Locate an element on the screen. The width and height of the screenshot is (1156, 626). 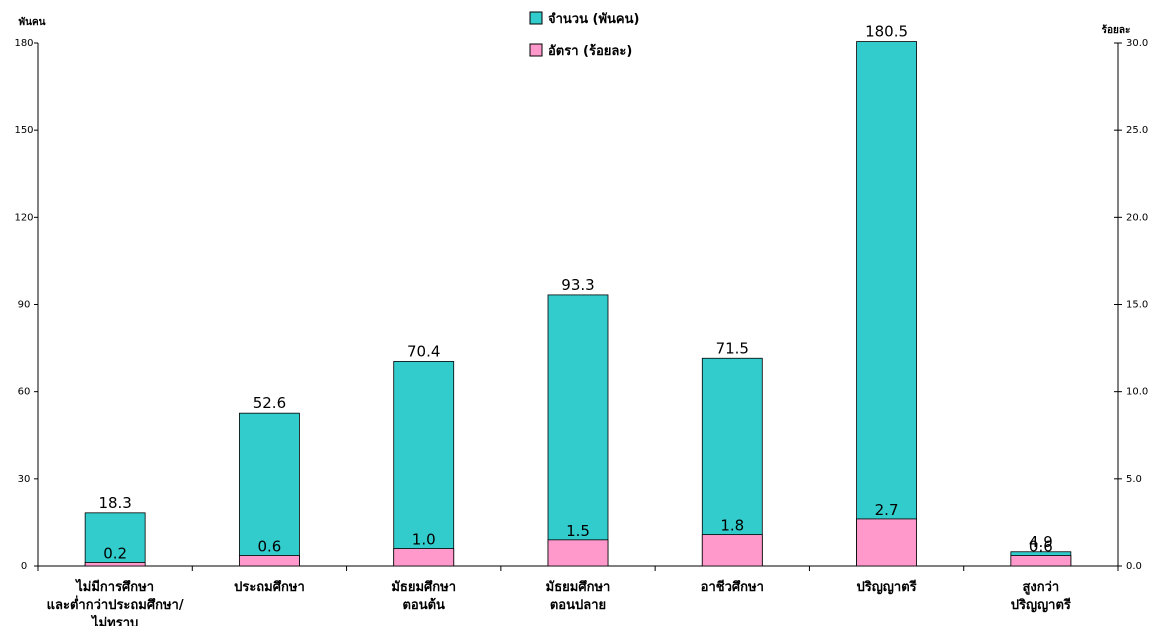
right-tick-label: 10.0 is located at coordinates (1137, 392).